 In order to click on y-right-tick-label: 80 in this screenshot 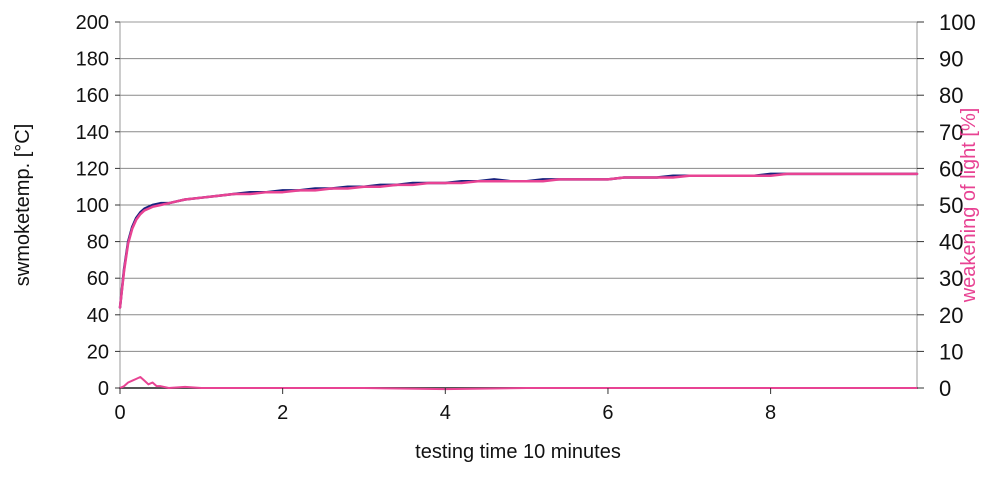, I will do `click(951, 95)`.